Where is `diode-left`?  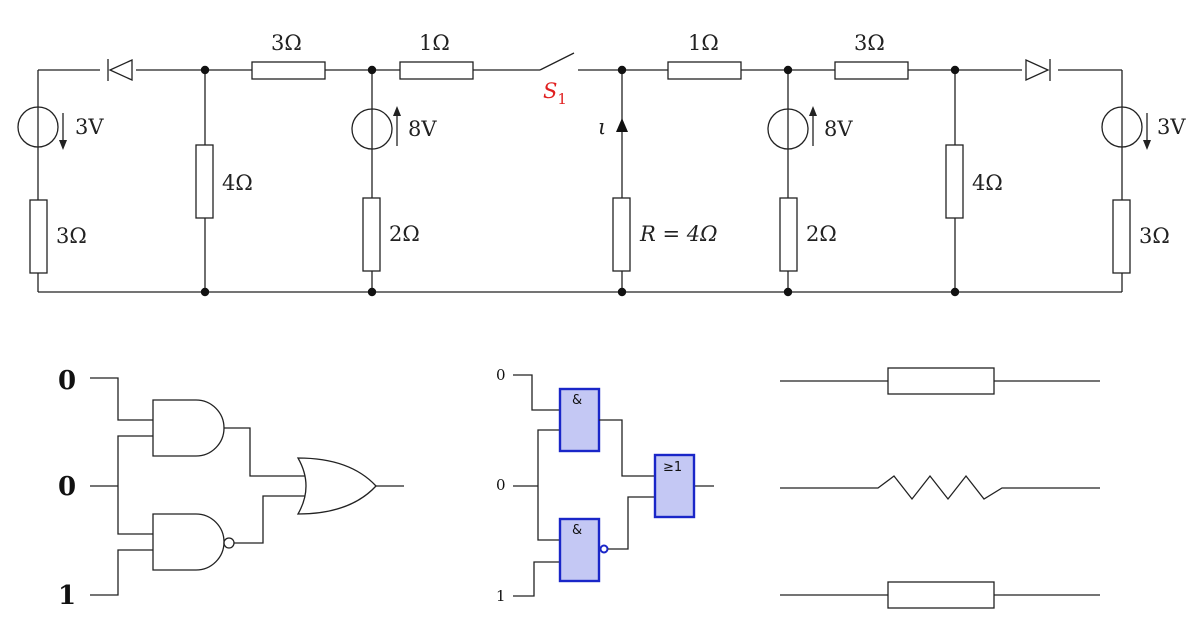 diode-left is located at coordinates (118, 70).